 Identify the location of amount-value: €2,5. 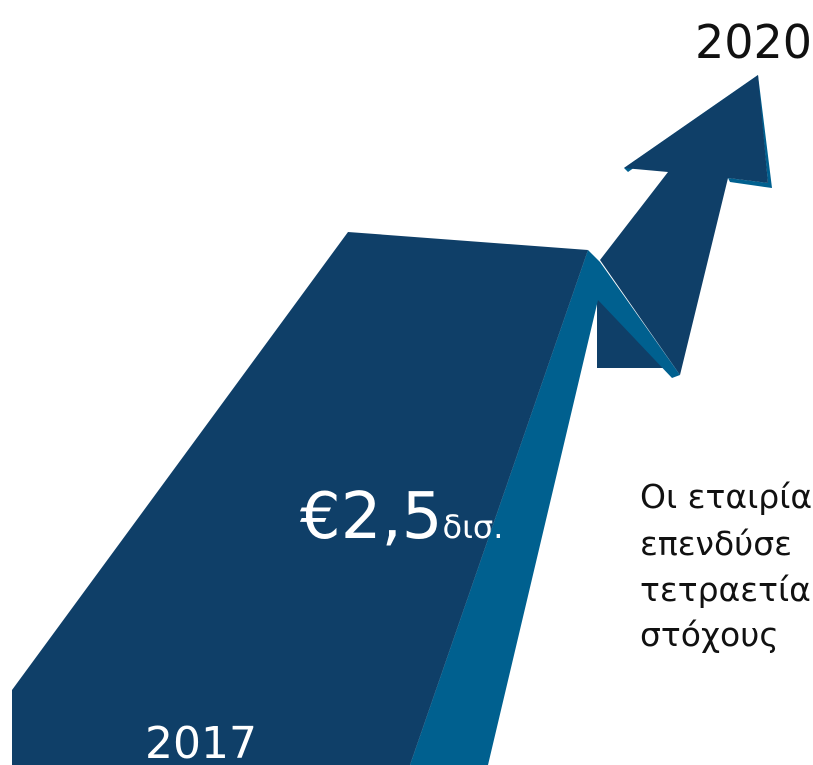
(371, 517).